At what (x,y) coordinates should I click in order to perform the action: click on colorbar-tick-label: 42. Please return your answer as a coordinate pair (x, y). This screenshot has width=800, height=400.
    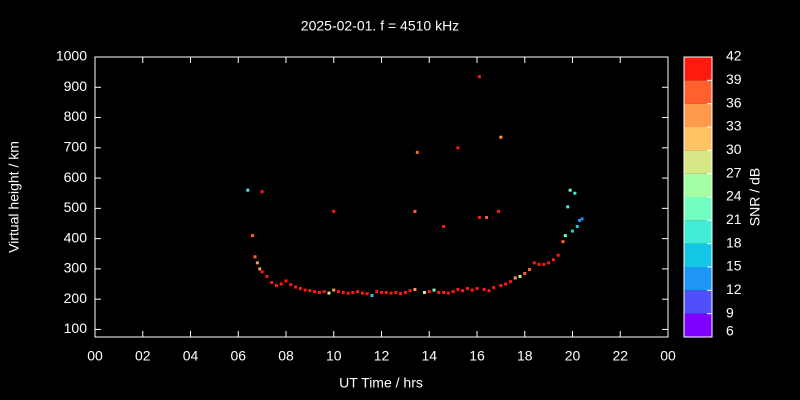
    Looking at the image, I should click on (734, 56).